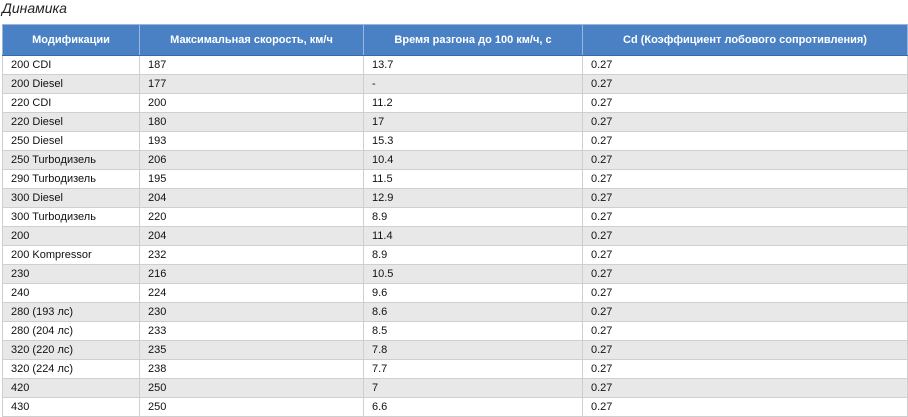 This screenshot has height=417, width=908. I want to click on cell-acceleration: 12.9, so click(473, 198).